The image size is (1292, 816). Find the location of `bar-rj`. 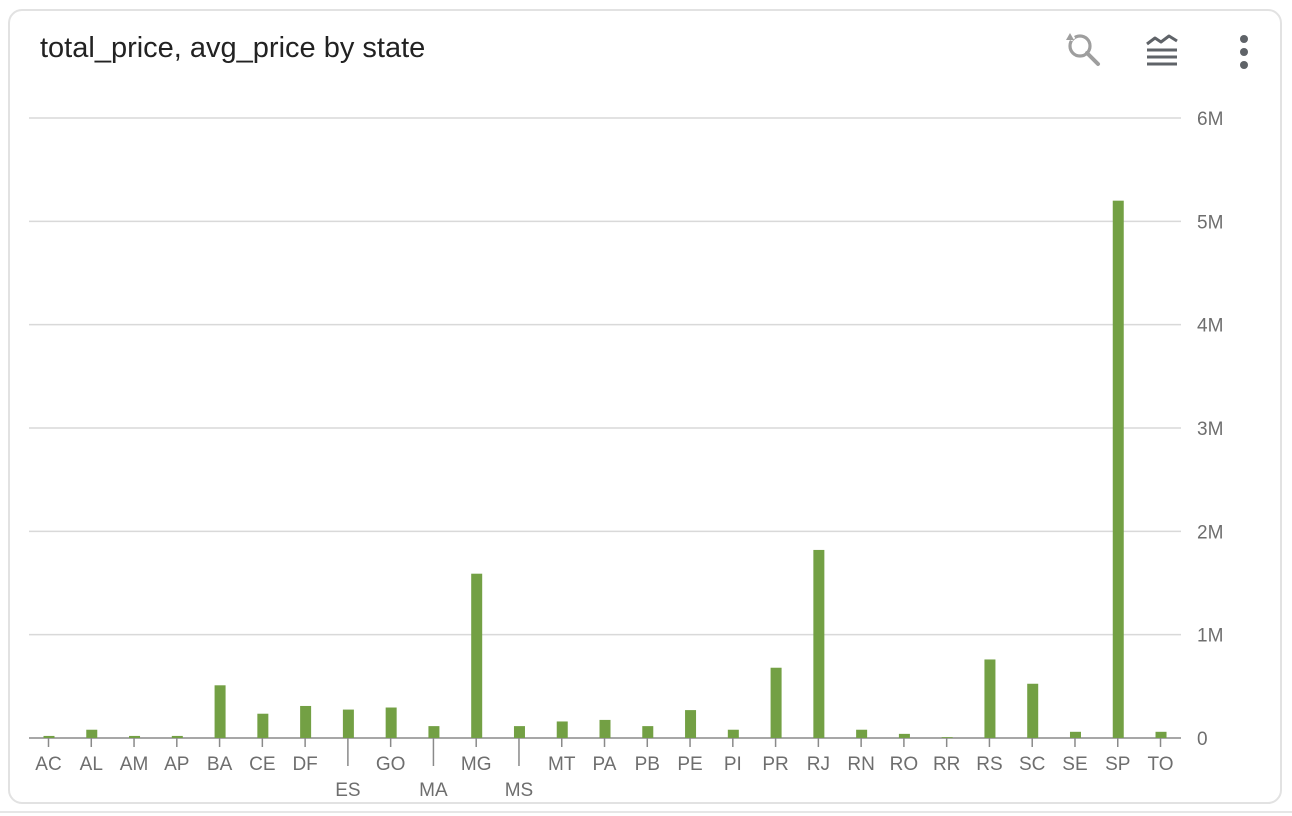

bar-rj is located at coordinates (819, 643).